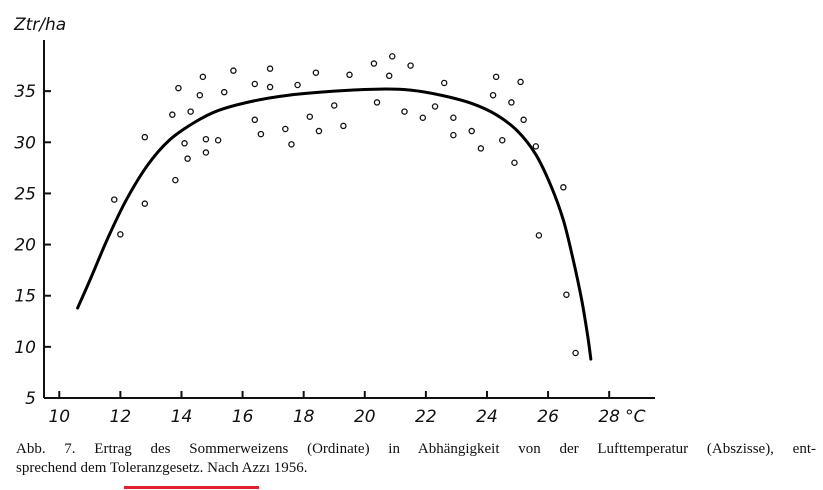  What do you see at coordinates (39, 25) in the screenshot?
I see `y-axis-title: Ztr/ha` at bounding box center [39, 25].